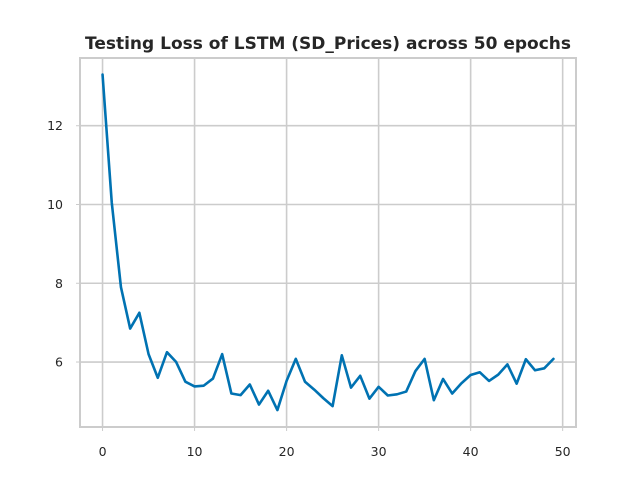  Describe the element at coordinates (287, 451) in the screenshot. I see `x-tick-label: 20` at that location.